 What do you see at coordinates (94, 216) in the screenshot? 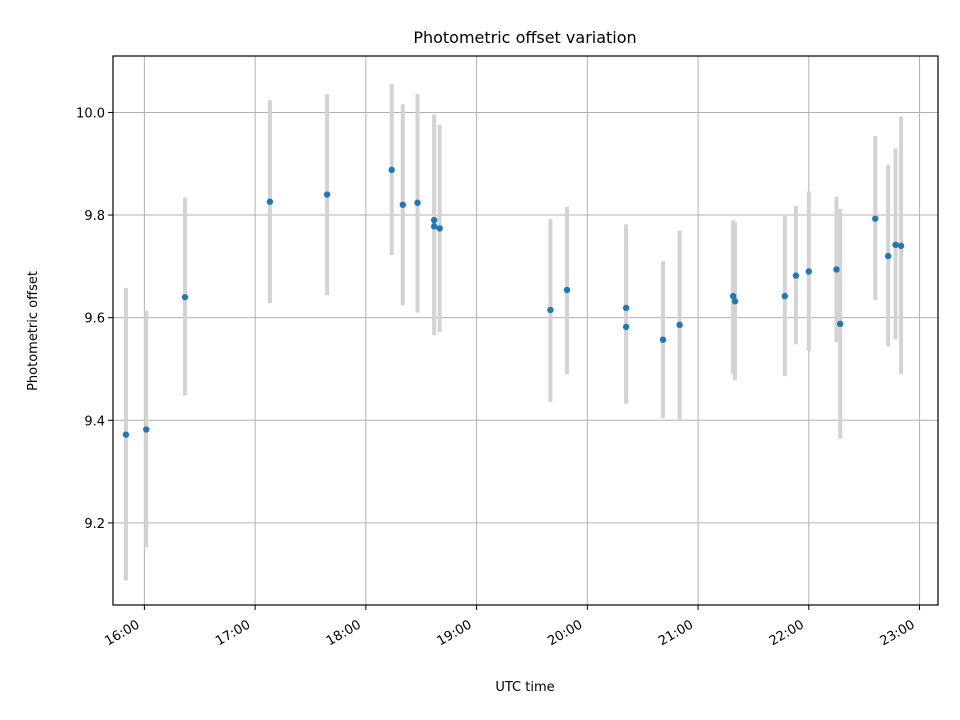
I see `y-tick-label: 9.8` at bounding box center [94, 216].